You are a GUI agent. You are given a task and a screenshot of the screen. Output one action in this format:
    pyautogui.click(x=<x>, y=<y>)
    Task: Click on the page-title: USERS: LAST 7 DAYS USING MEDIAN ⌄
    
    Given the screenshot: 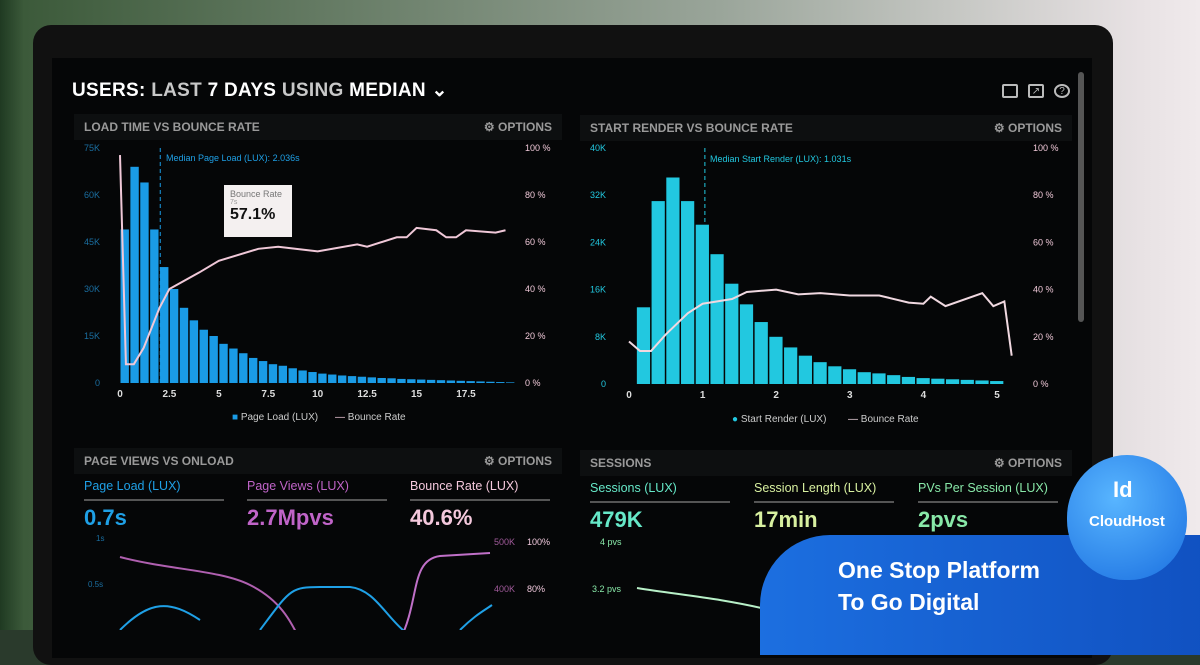 What is the action you would take?
    pyautogui.click(x=260, y=90)
    